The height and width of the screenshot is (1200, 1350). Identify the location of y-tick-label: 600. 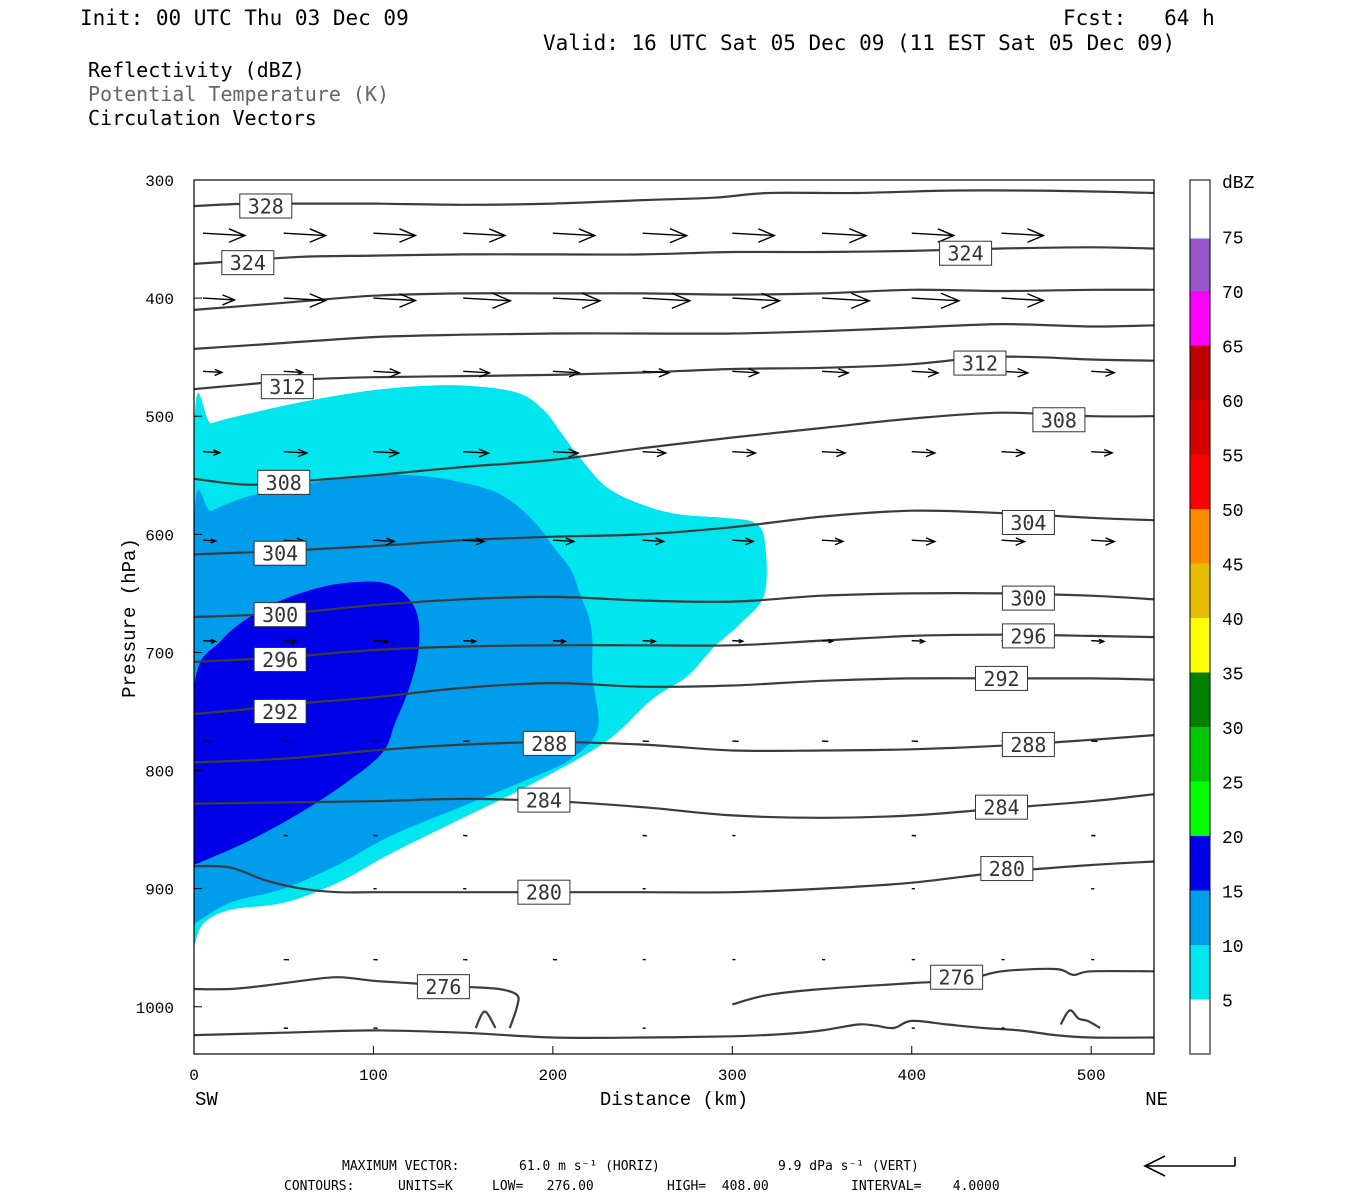
(159, 536).